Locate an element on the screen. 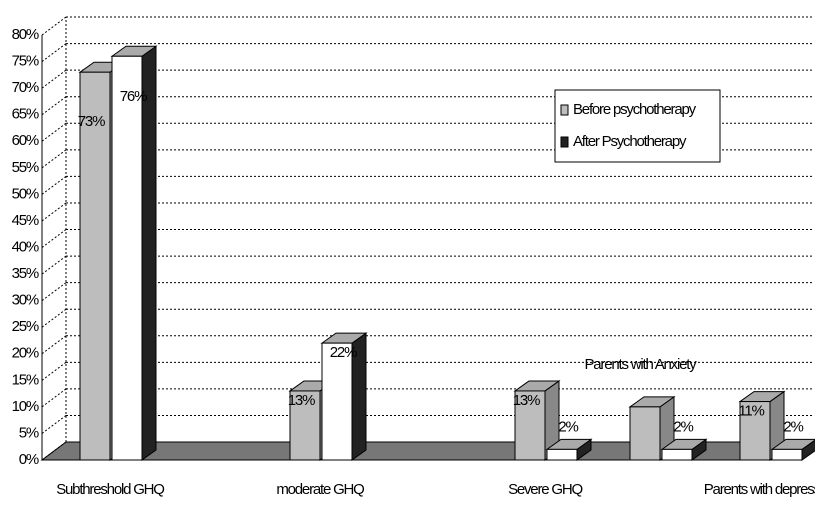  y-tick-label: 20% is located at coordinates (25, 353).